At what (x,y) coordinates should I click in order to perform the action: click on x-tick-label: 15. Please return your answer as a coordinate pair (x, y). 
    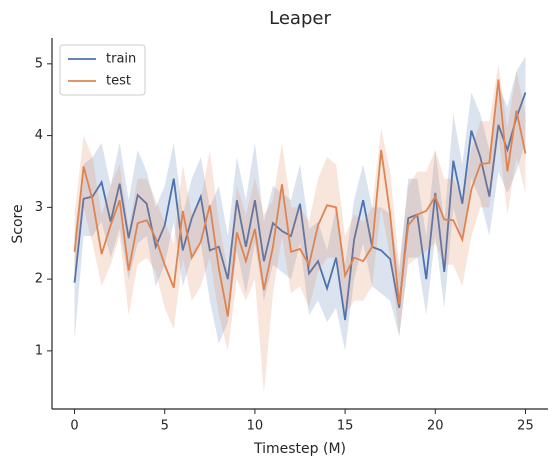
    Looking at the image, I should click on (345, 426).